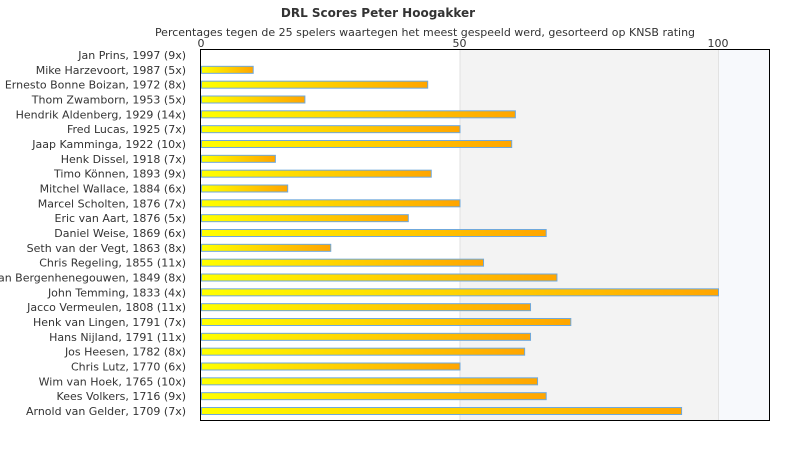 This screenshot has height=450, width=790. I want to click on category-label: Hans Nijland, 1791 (11x), so click(117, 337).